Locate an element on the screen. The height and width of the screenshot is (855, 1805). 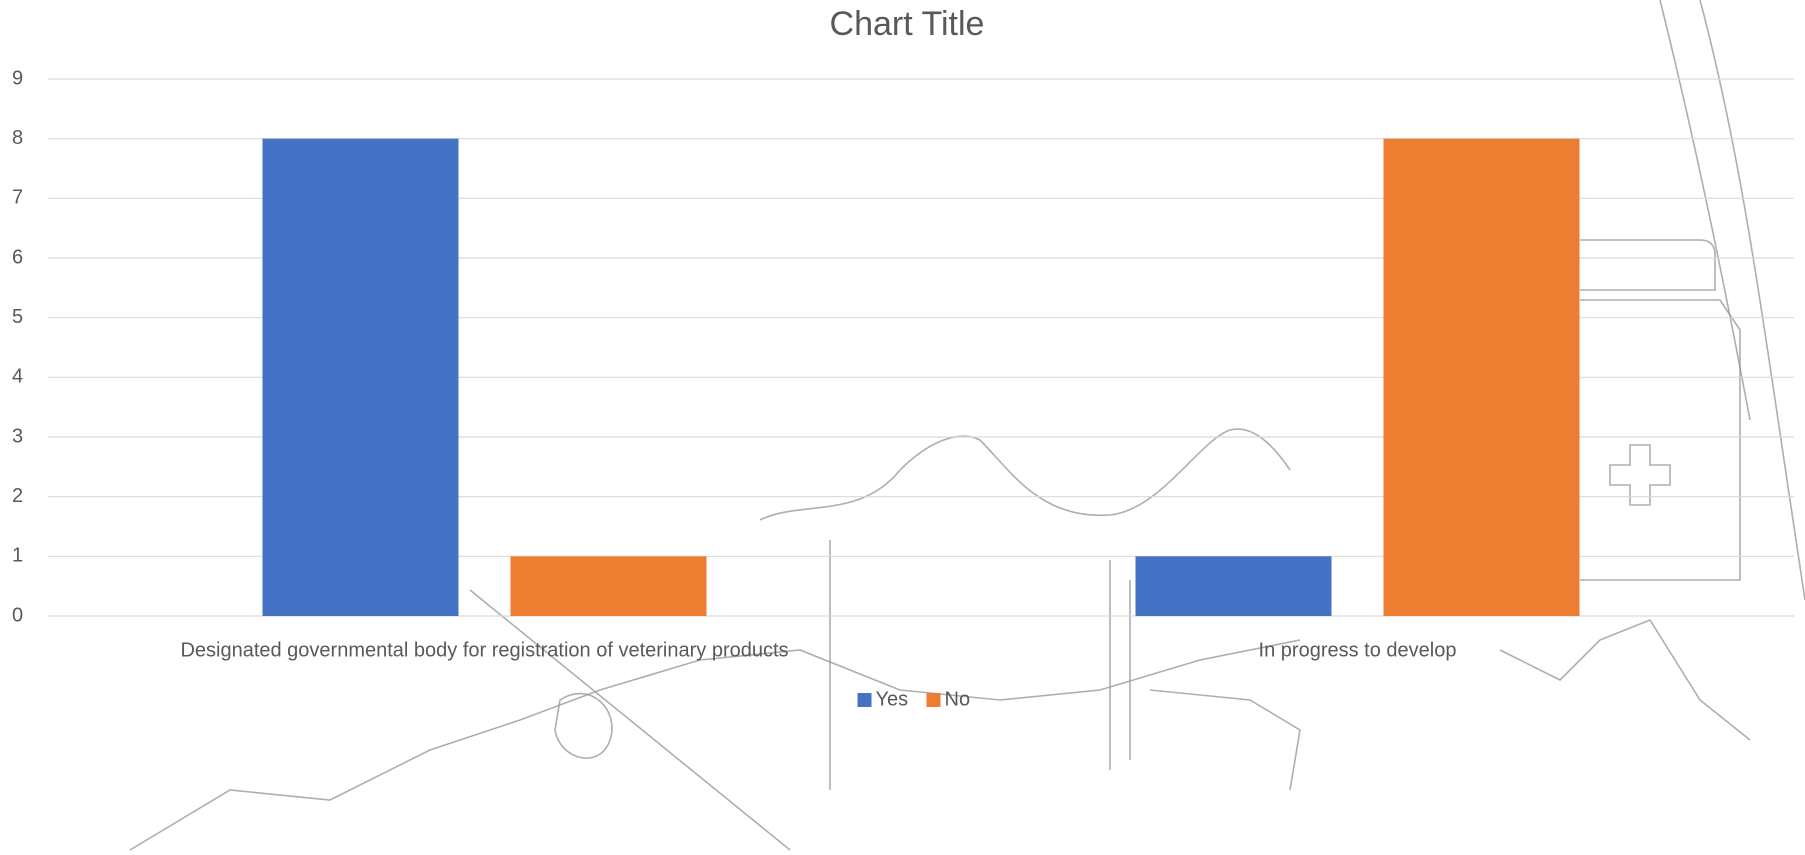
y-tick-label: 0 is located at coordinates (17, 615).